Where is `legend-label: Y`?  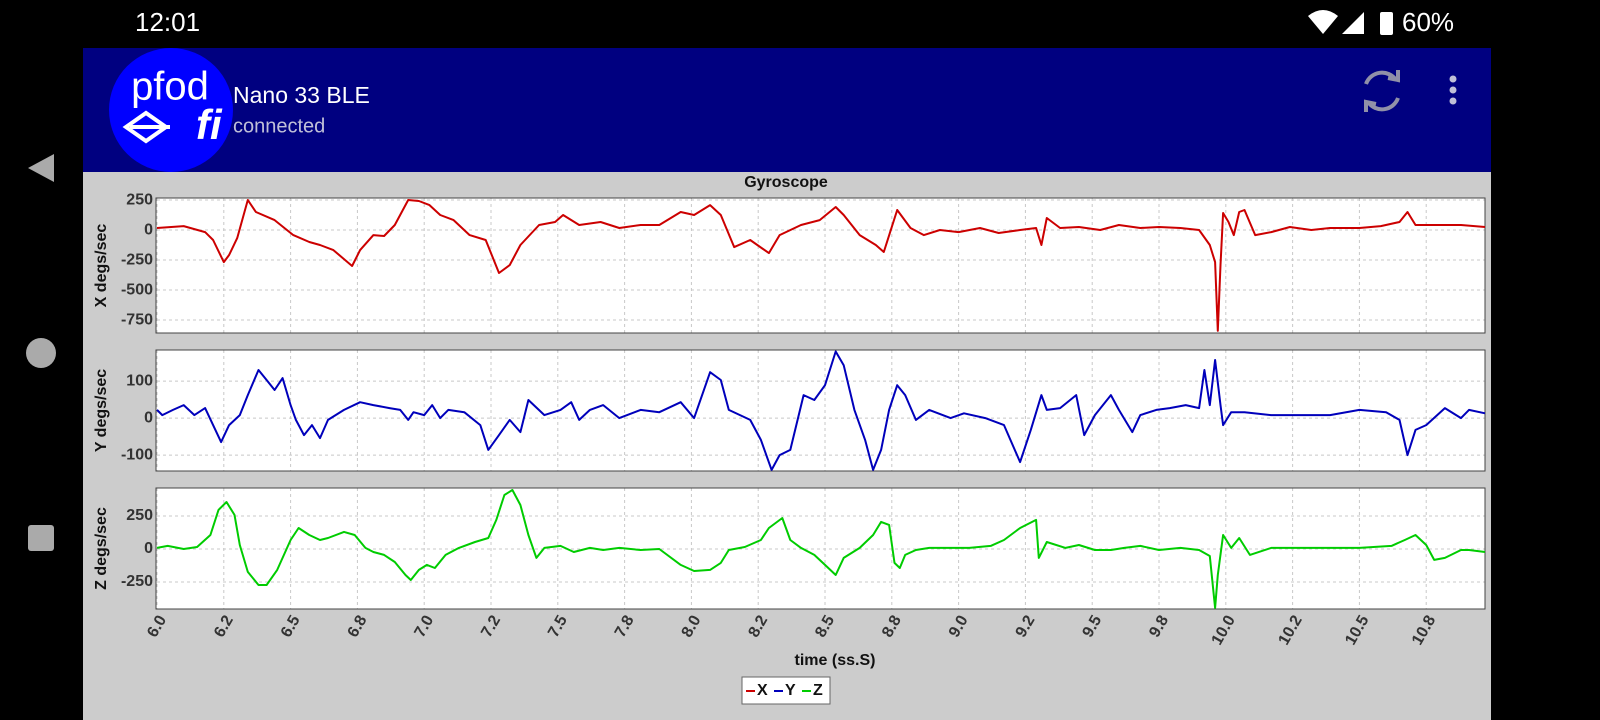
legend-label: Y is located at coordinates (790, 690).